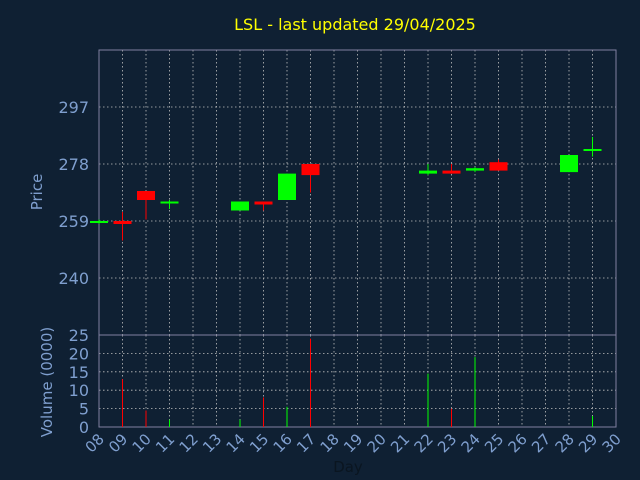  Describe the element at coordinates (494, 443) in the screenshot. I see `day-tick-label: 25` at that location.